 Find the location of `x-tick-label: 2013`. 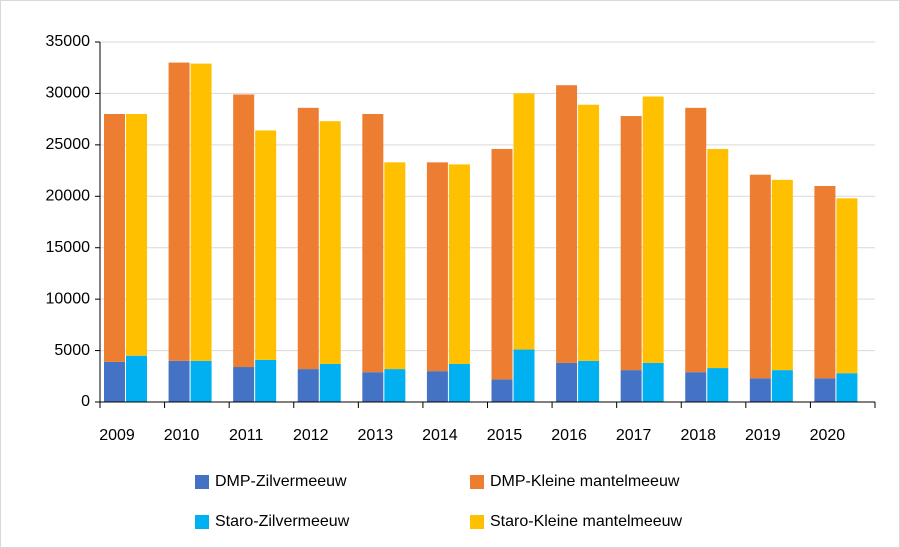

x-tick-label: 2013 is located at coordinates (376, 435).